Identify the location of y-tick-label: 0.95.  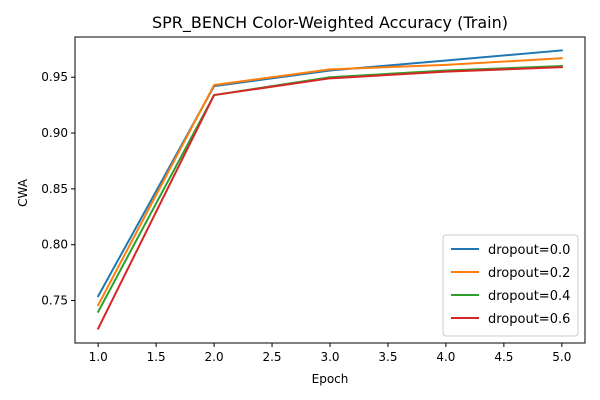
(54, 77).